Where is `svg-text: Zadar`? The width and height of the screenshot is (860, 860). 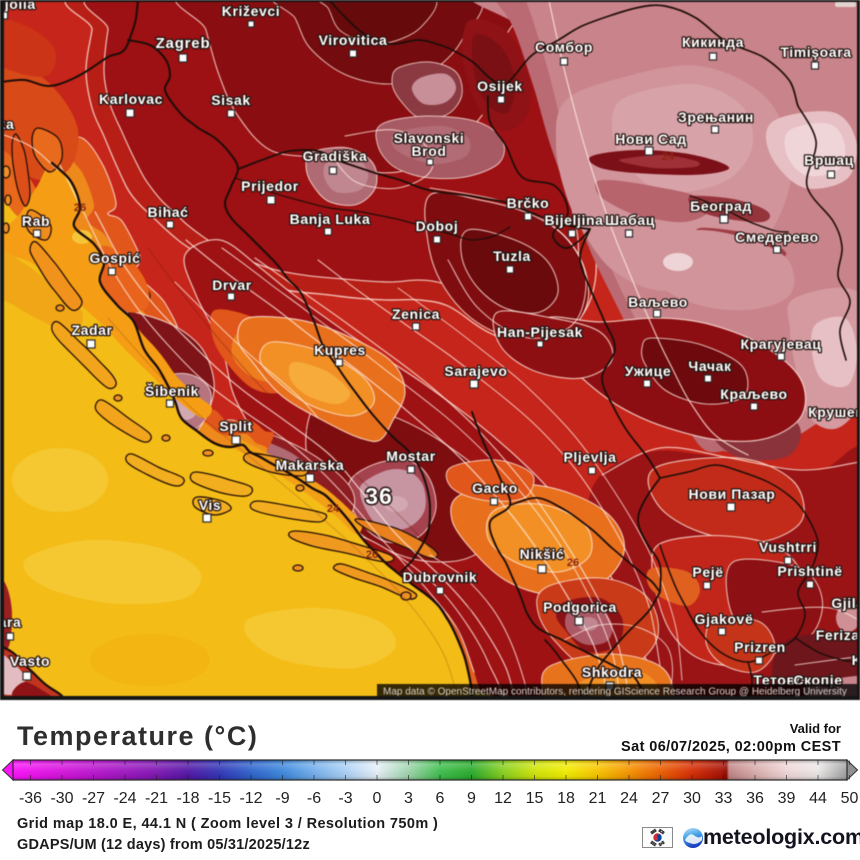
svg-text: Zadar is located at coordinates (91, 330).